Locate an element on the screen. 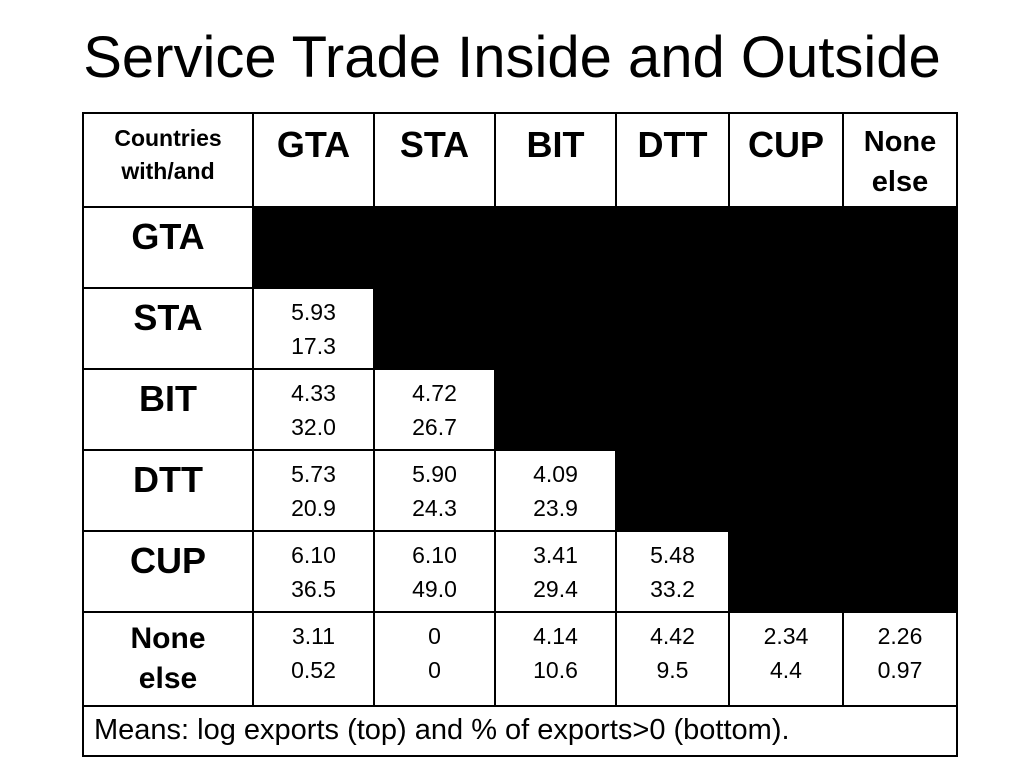 This screenshot has width=1024, height=768. data-cell: 6.10 36.5 is located at coordinates (313, 571).